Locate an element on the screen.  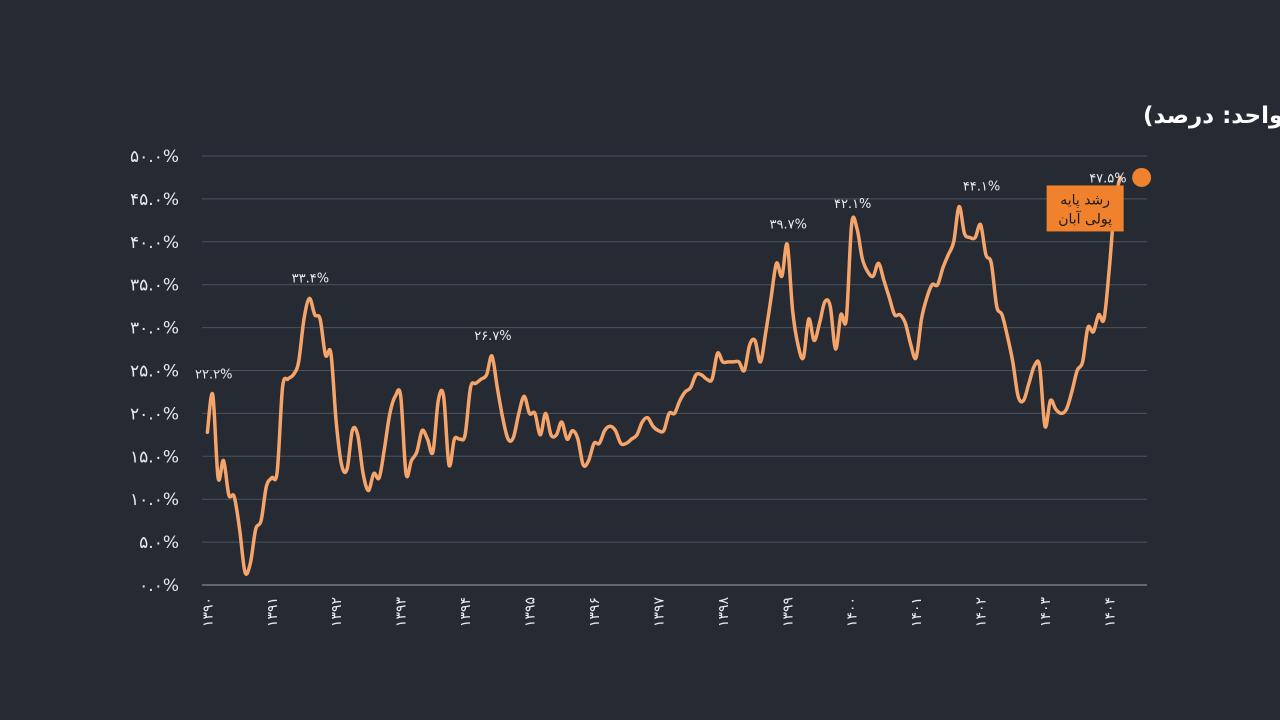
x-tick-label: ۱۳۹۲ is located at coordinates (337, 612).